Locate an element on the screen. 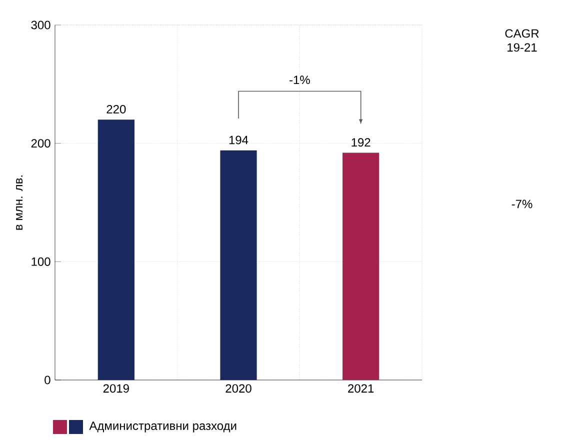  text: -7% is located at coordinates (522, 204).